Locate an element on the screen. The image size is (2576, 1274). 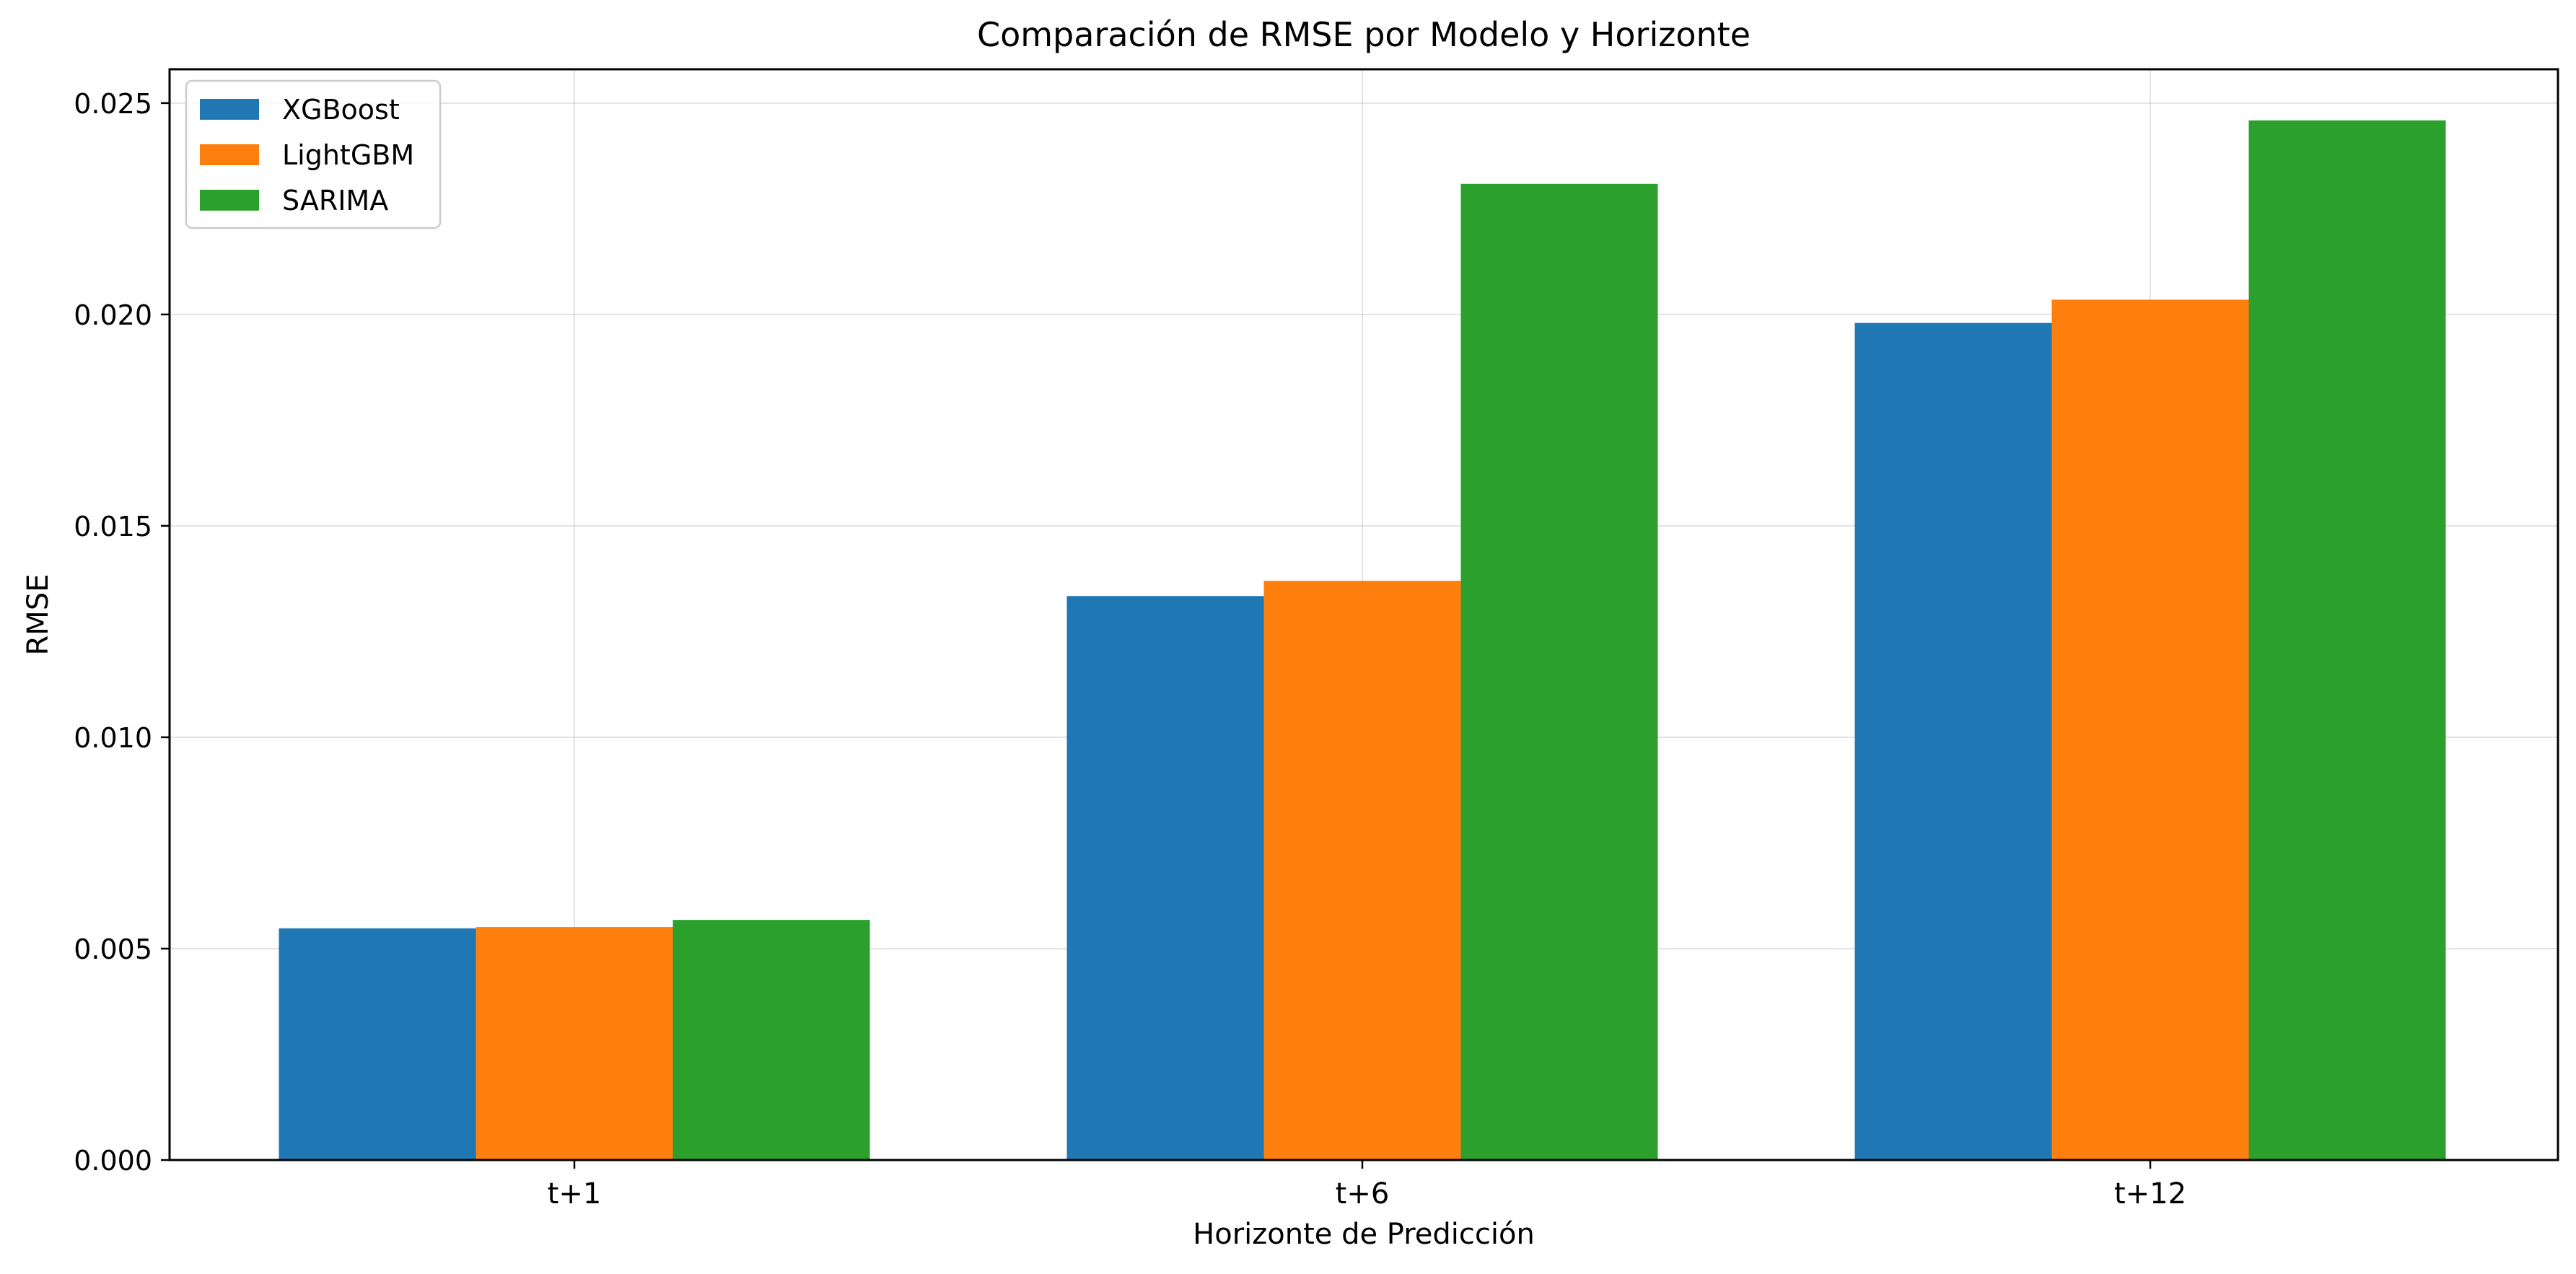
y-tick-label: 0.020 is located at coordinates (113, 315).